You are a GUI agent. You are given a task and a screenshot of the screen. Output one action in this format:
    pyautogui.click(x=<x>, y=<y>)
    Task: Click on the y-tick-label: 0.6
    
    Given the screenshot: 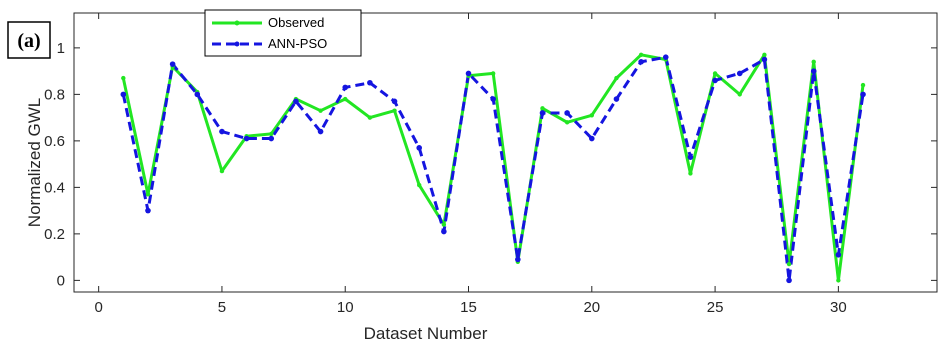 What is the action you would take?
    pyautogui.click(x=54, y=141)
    